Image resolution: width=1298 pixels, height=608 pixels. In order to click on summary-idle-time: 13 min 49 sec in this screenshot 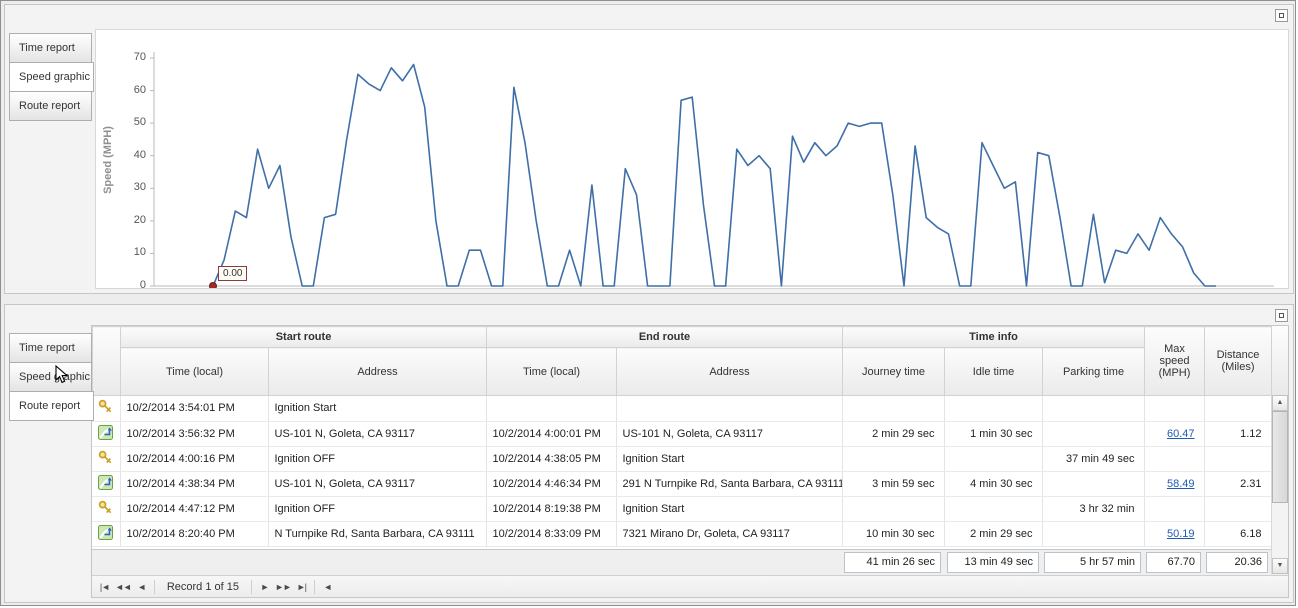, I will do `click(993, 562)`.